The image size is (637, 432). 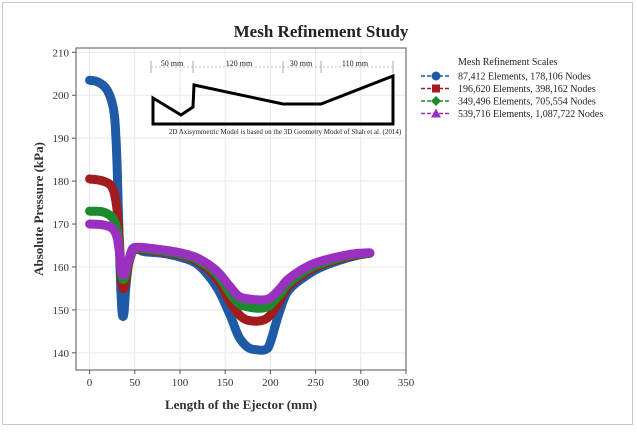 What do you see at coordinates (61, 354) in the screenshot?
I see `y-tick-label: 140` at bounding box center [61, 354].